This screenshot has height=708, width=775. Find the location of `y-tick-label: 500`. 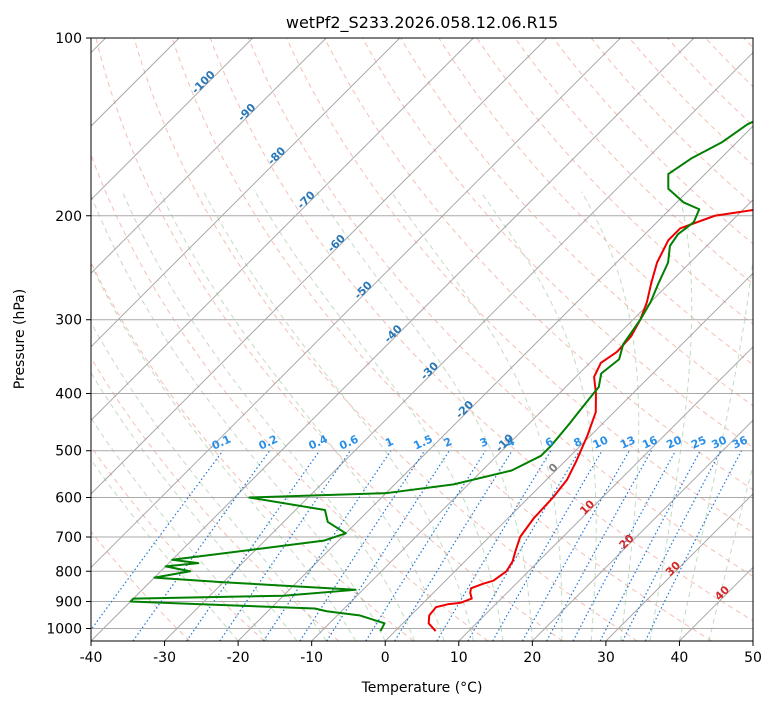

y-tick-label: 500 is located at coordinates (68, 452).